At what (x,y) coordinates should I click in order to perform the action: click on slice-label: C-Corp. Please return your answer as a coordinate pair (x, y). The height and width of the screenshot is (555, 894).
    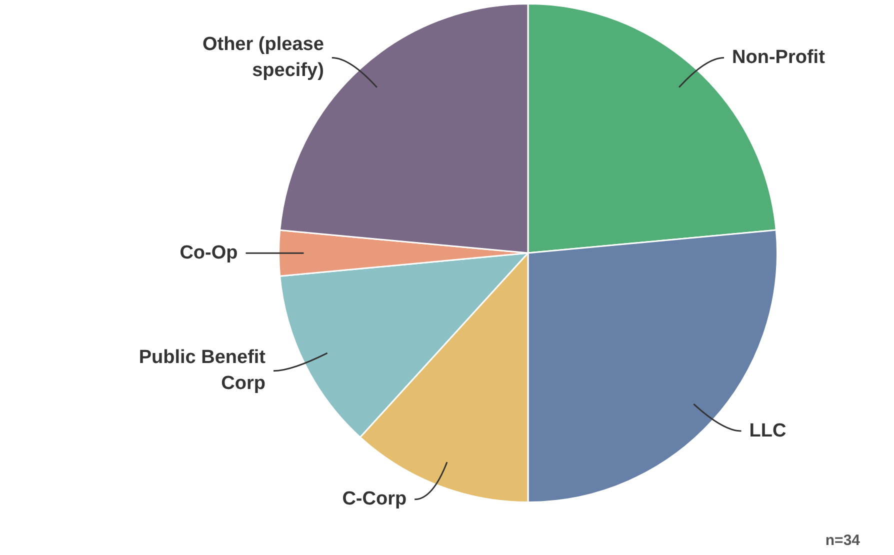
    Looking at the image, I should click on (374, 499).